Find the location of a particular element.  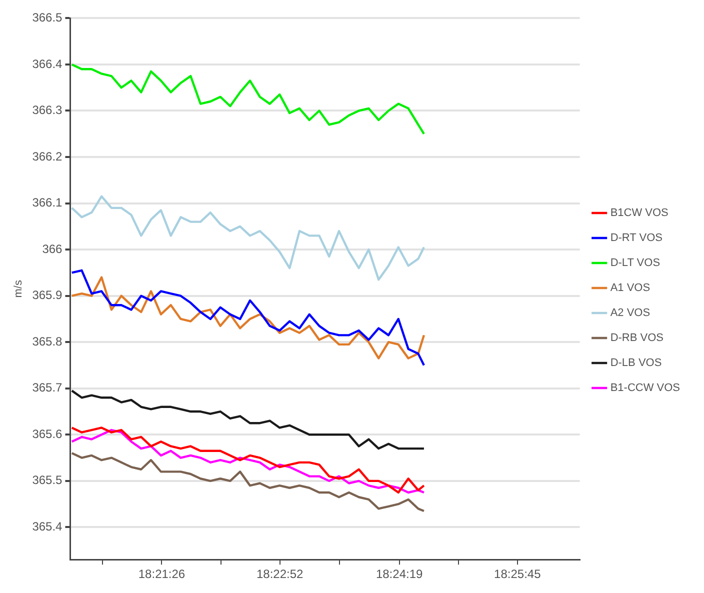

y-tick-label: 366.5 is located at coordinates (47, 17).